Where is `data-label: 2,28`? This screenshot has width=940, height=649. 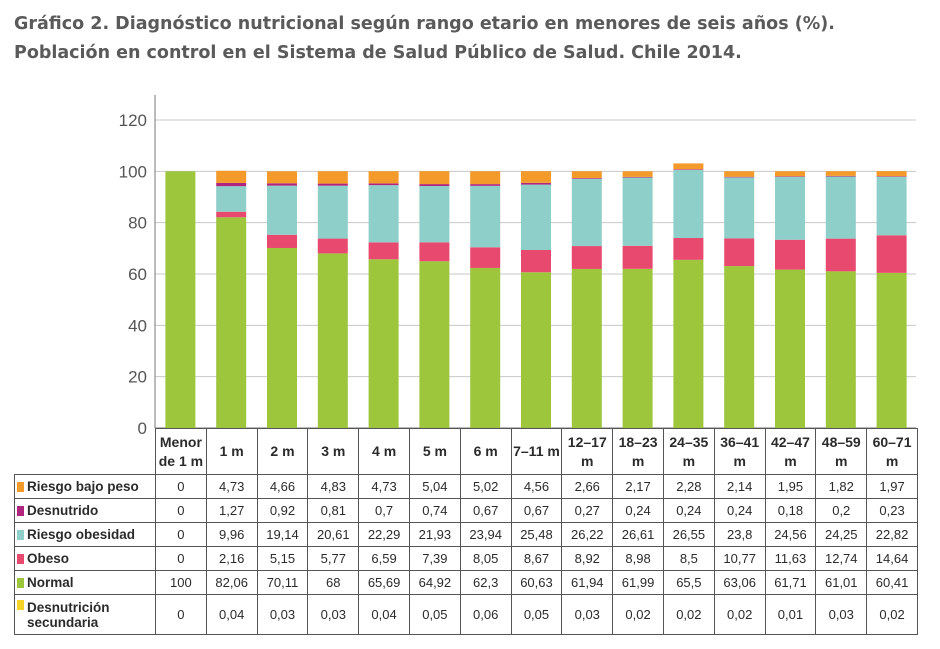
data-label: 2,28 is located at coordinates (688, 486).